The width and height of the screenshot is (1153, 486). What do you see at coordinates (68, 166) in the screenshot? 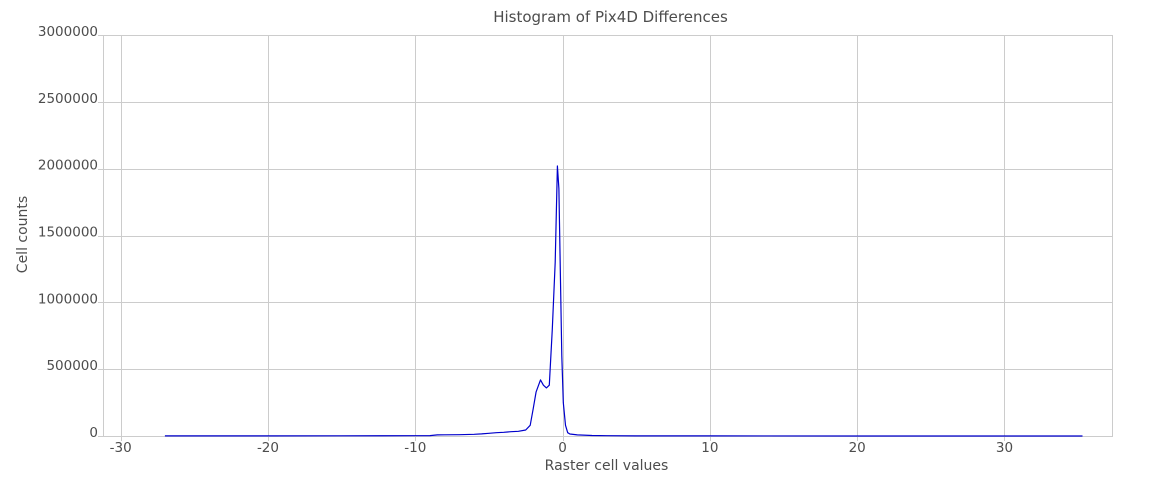
I see `y-tick-label: 2000000` at bounding box center [68, 166].